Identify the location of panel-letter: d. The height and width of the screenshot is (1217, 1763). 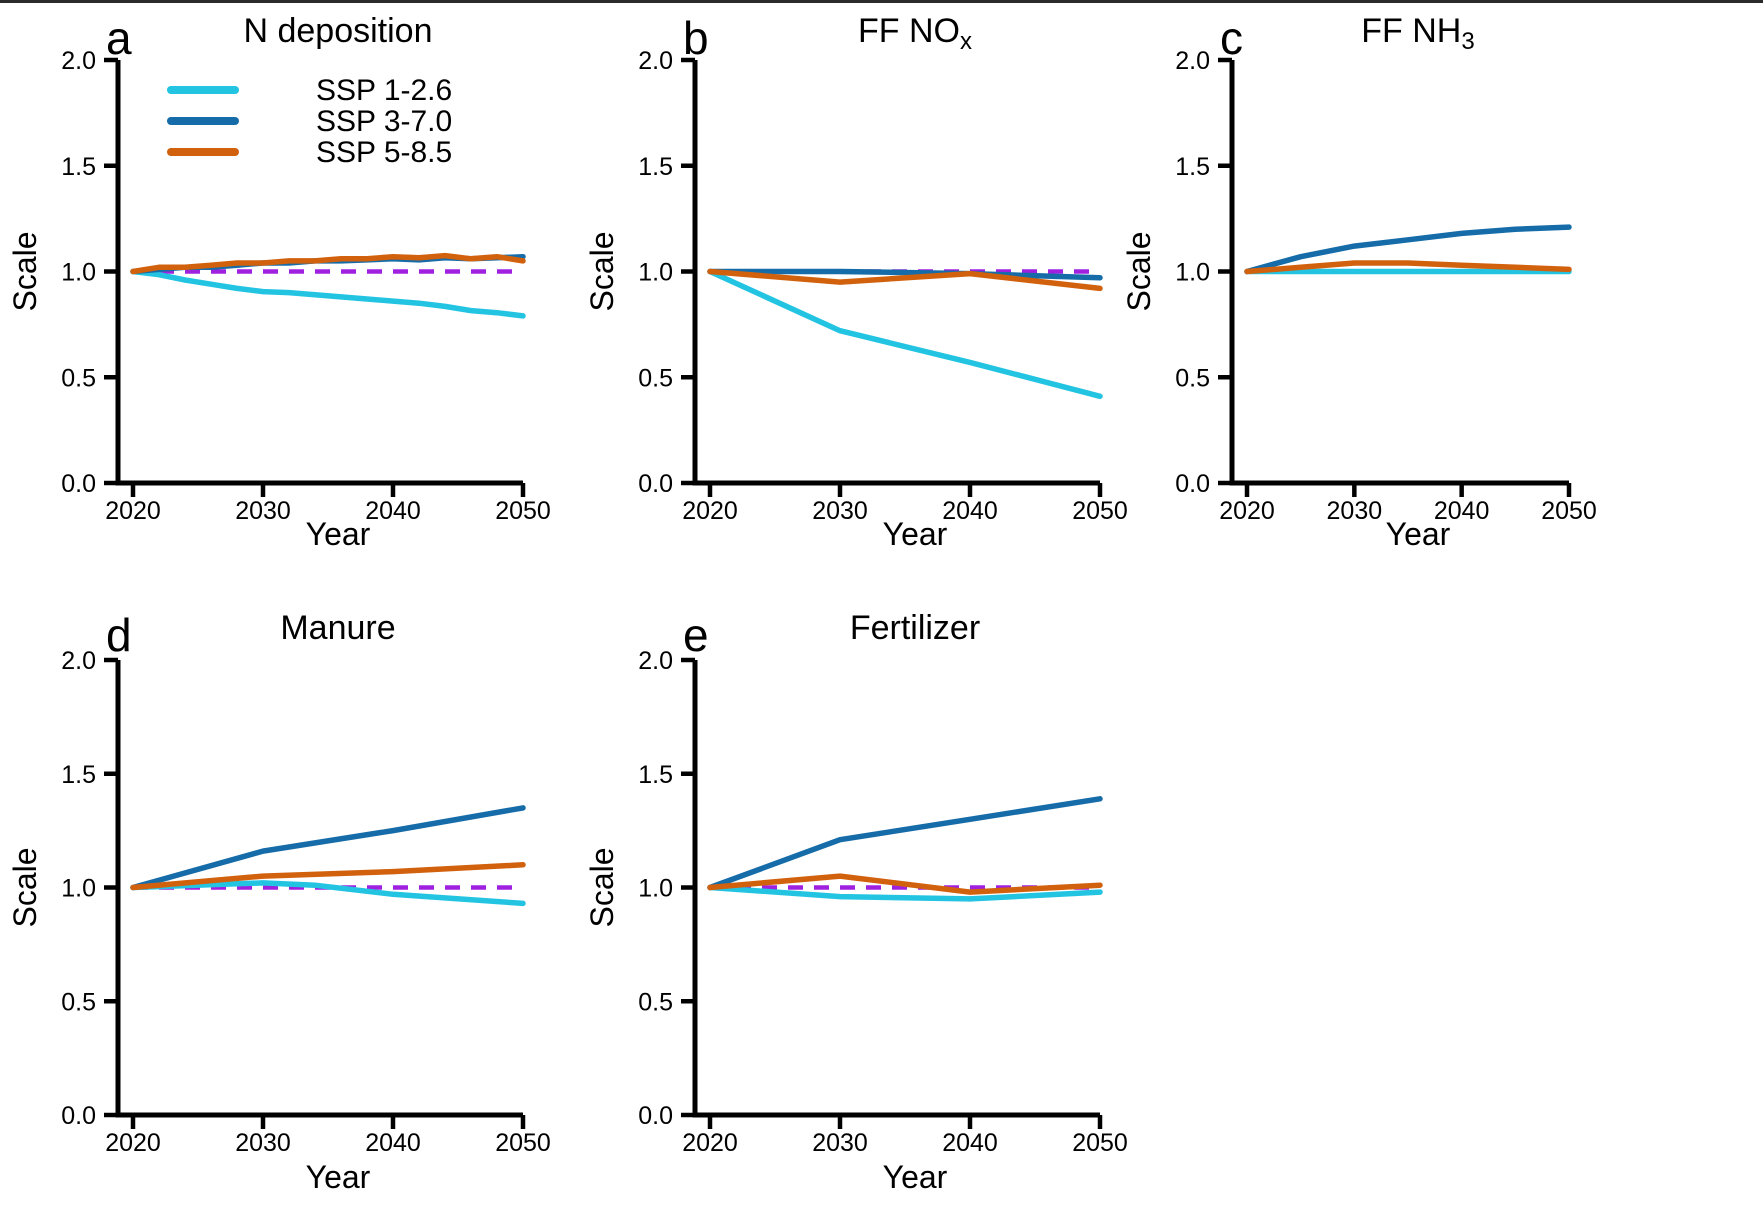
(119, 635).